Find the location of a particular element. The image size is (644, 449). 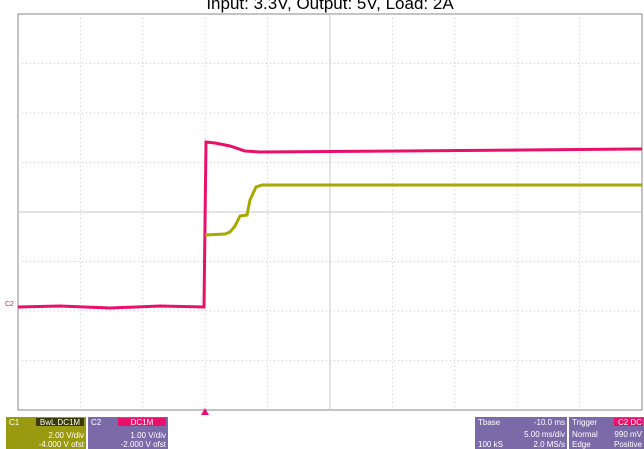

trigger-slope: Positive is located at coordinates (628, 444).